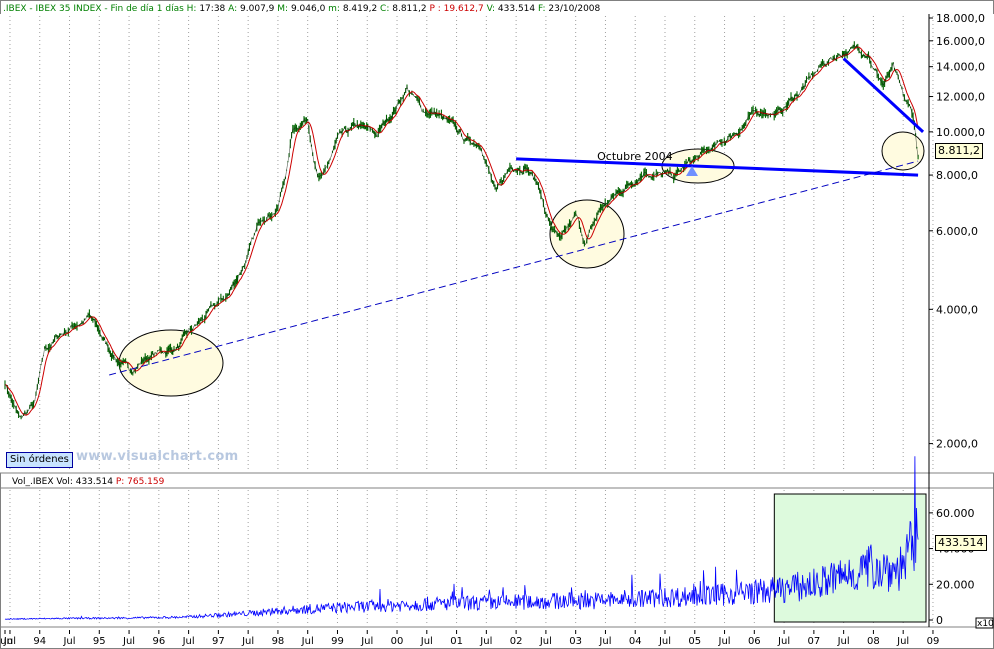  I want to click on x-tick-label: 07, so click(813, 641).